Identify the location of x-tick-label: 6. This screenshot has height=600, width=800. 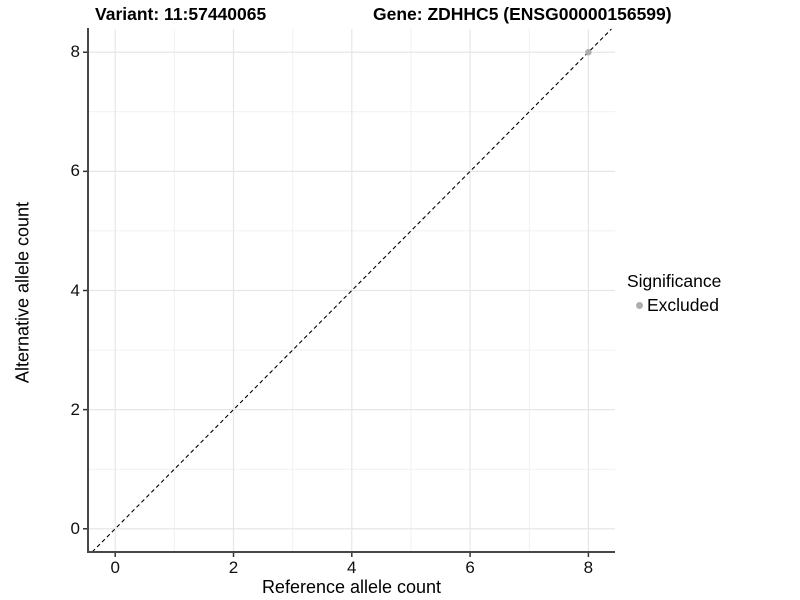
(470, 567).